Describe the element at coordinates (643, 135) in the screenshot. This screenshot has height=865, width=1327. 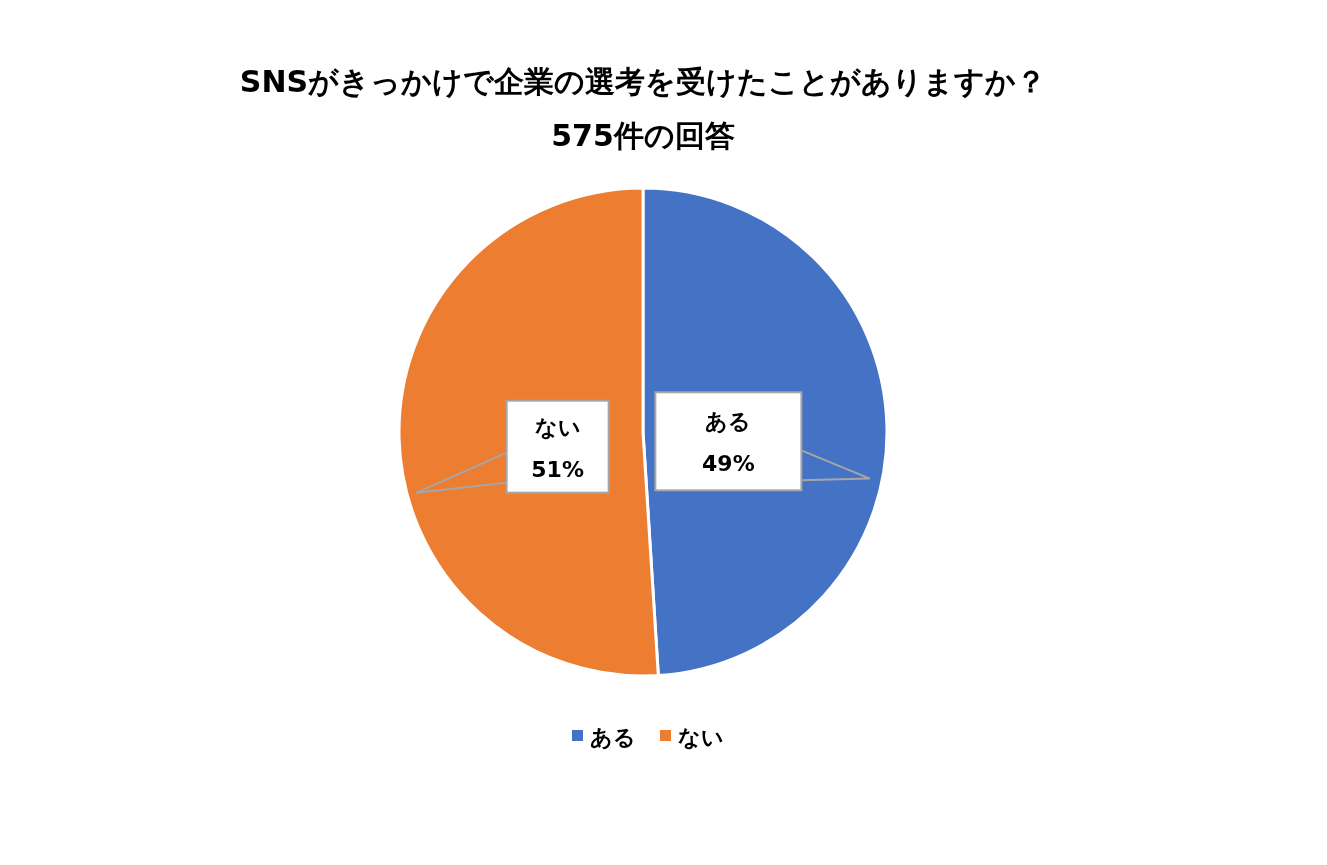
I see `chart-subtitle: 575件の回答` at that location.